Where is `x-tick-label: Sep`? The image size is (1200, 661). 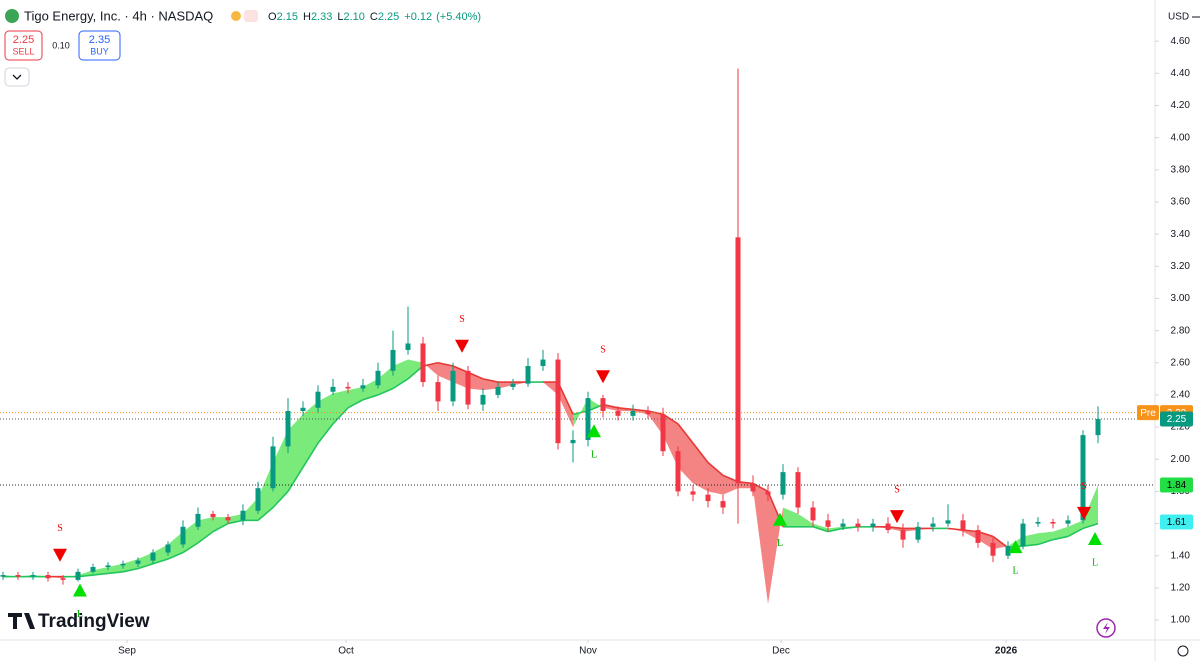
x-tick-label: Sep is located at coordinates (127, 651).